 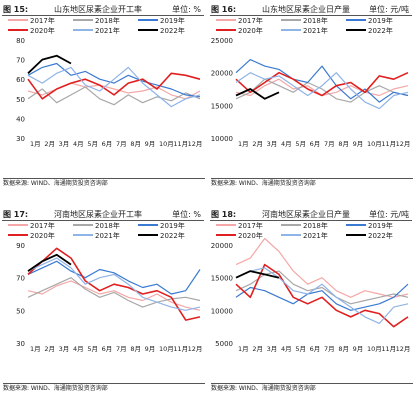 I want to click on y-tick-label: 80, so click(x=20, y=41).